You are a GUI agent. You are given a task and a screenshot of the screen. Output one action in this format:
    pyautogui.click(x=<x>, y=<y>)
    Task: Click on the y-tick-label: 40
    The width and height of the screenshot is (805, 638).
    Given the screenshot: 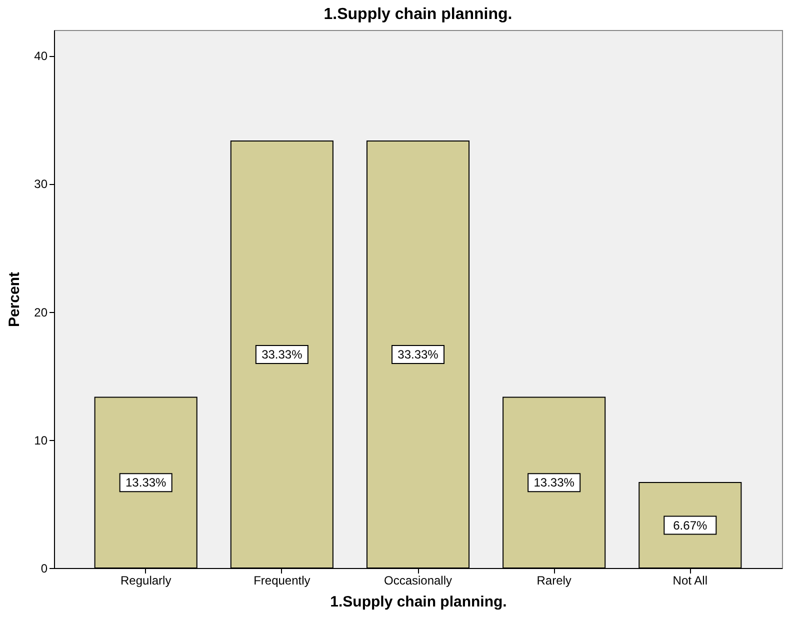 What is the action you would take?
    pyautogui.click(x=41, y=56)
    